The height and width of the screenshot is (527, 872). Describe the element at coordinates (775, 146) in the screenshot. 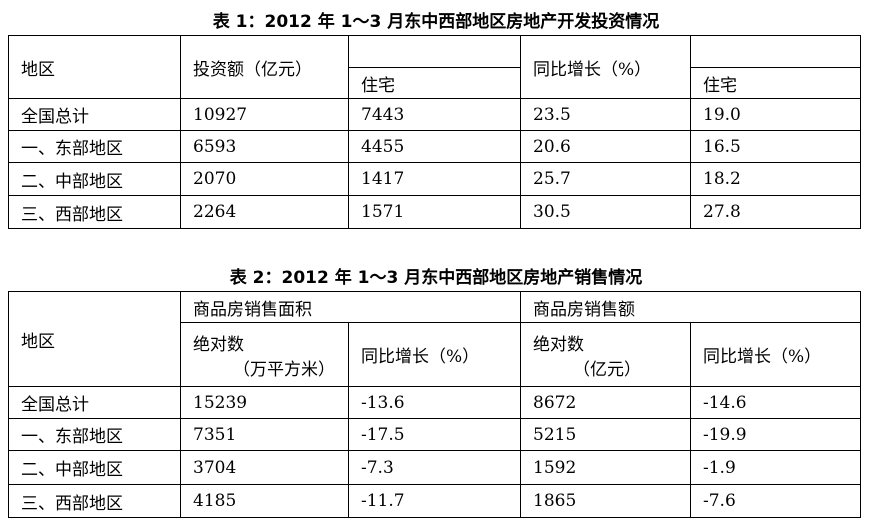

I see `table-cell: 16.5` at that location.